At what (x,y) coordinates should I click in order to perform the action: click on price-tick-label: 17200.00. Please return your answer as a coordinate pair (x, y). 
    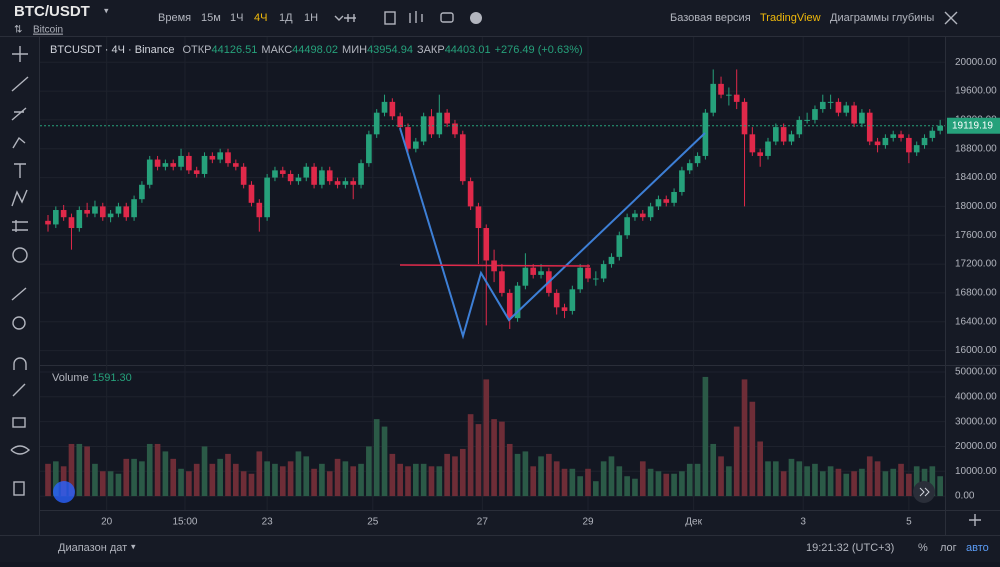
    Looking at the image, I should click on (976, 264).